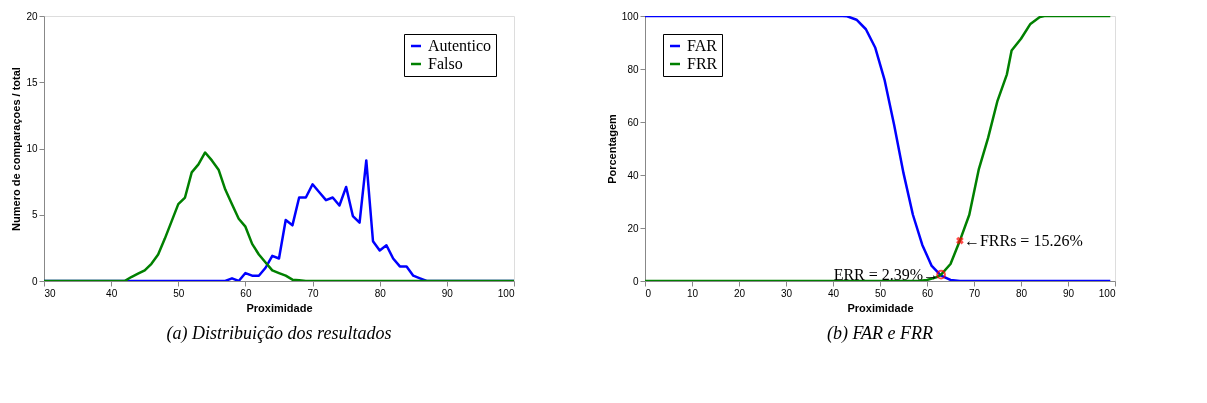 The width and height of the screenshot is (1207, 403). What do you see at coordinates (886, 274) in the screenshot?
I see `annotation: ERR = 2.39%→` at bounding box center [886, 274].